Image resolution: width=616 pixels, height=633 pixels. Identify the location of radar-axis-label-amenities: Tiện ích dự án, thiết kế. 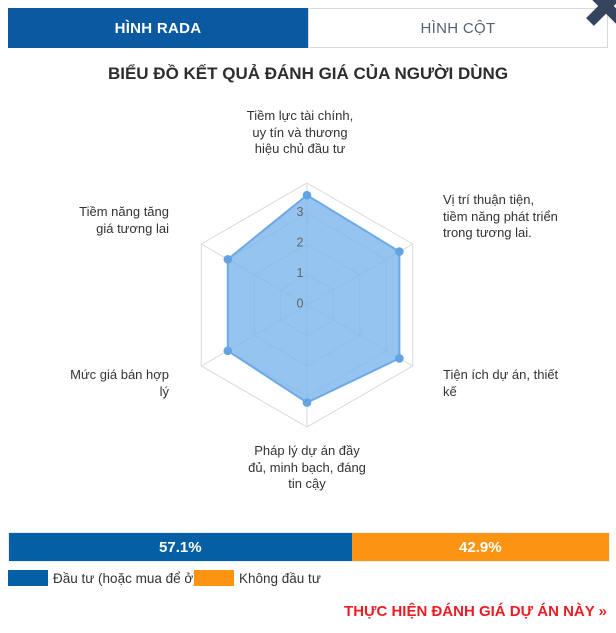
(501, 383).